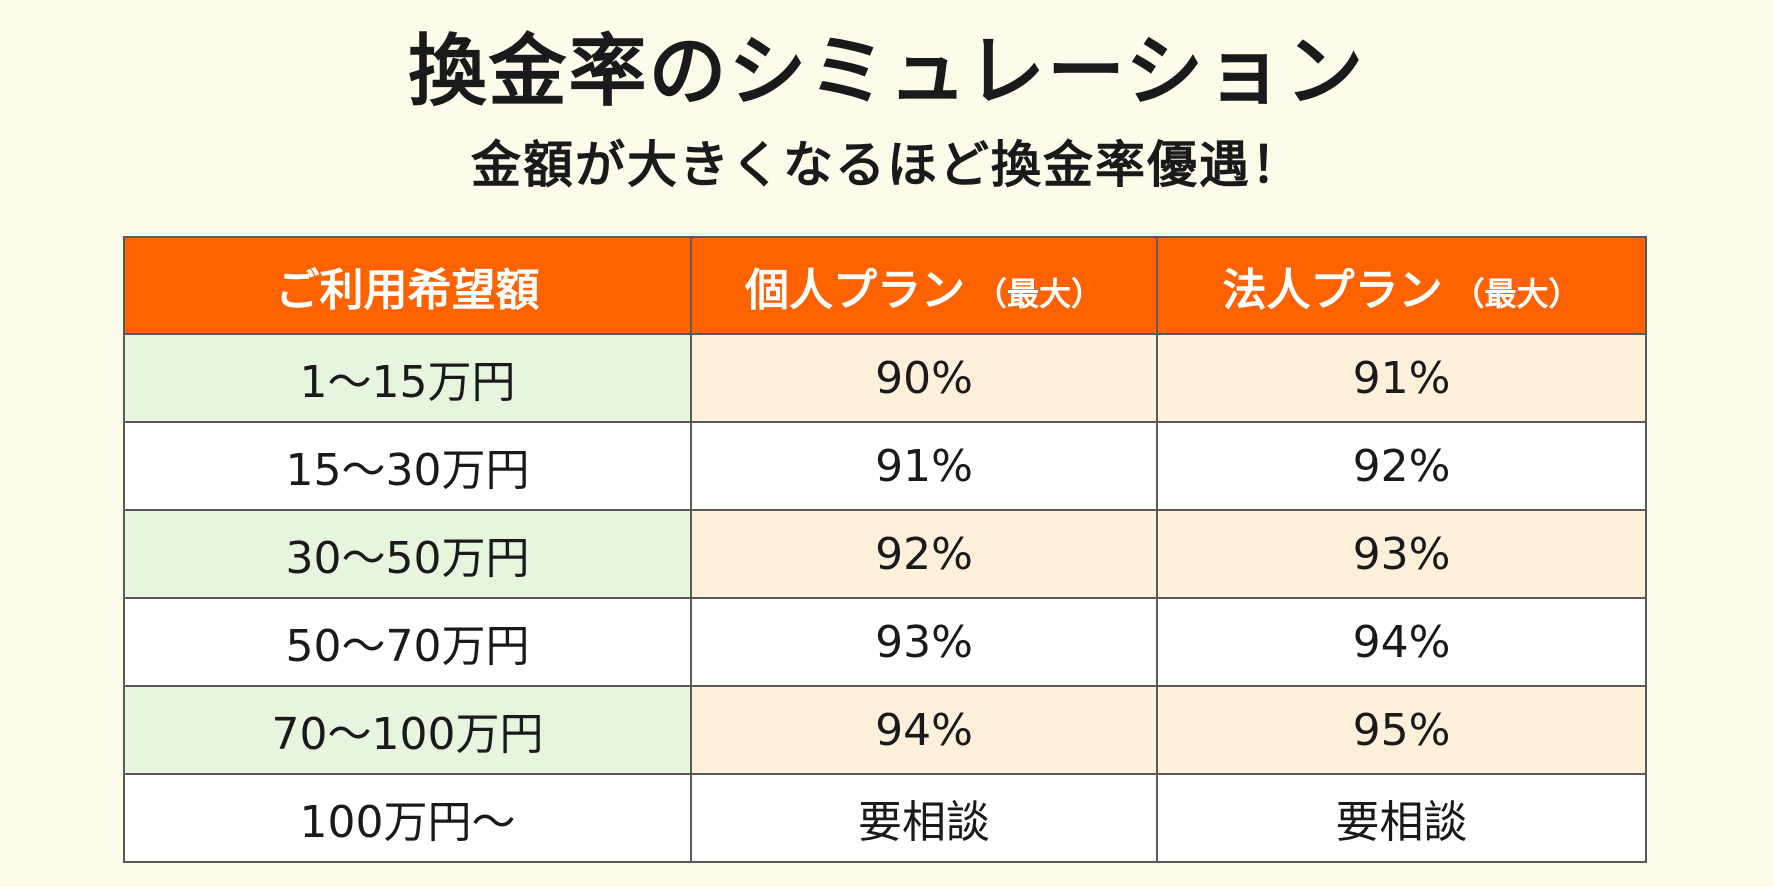 This screenshot has height=887, width=1774. I want to click on personal-rate-cell: 90%, so click(924, 378).